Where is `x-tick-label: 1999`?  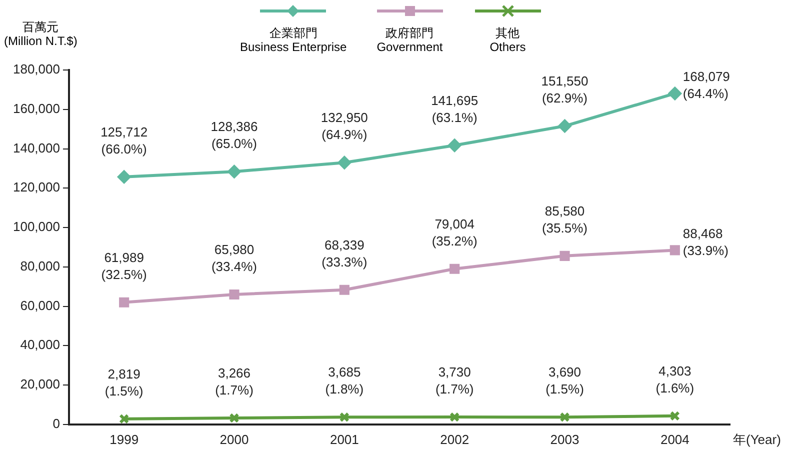 x-tick-label: 1999 is located at coordinates (124, 439).